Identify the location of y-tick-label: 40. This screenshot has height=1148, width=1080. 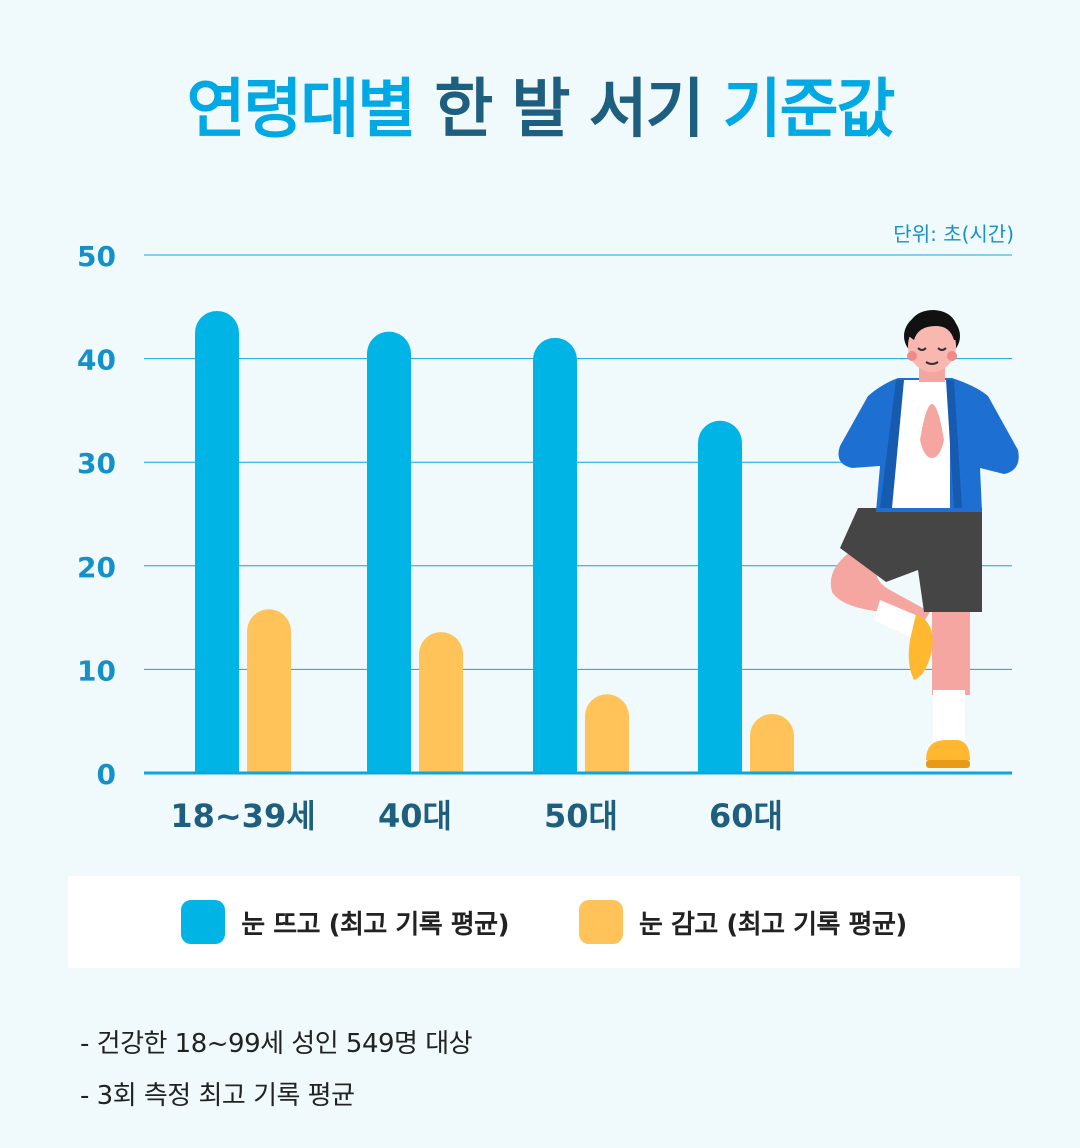
(96, 360).